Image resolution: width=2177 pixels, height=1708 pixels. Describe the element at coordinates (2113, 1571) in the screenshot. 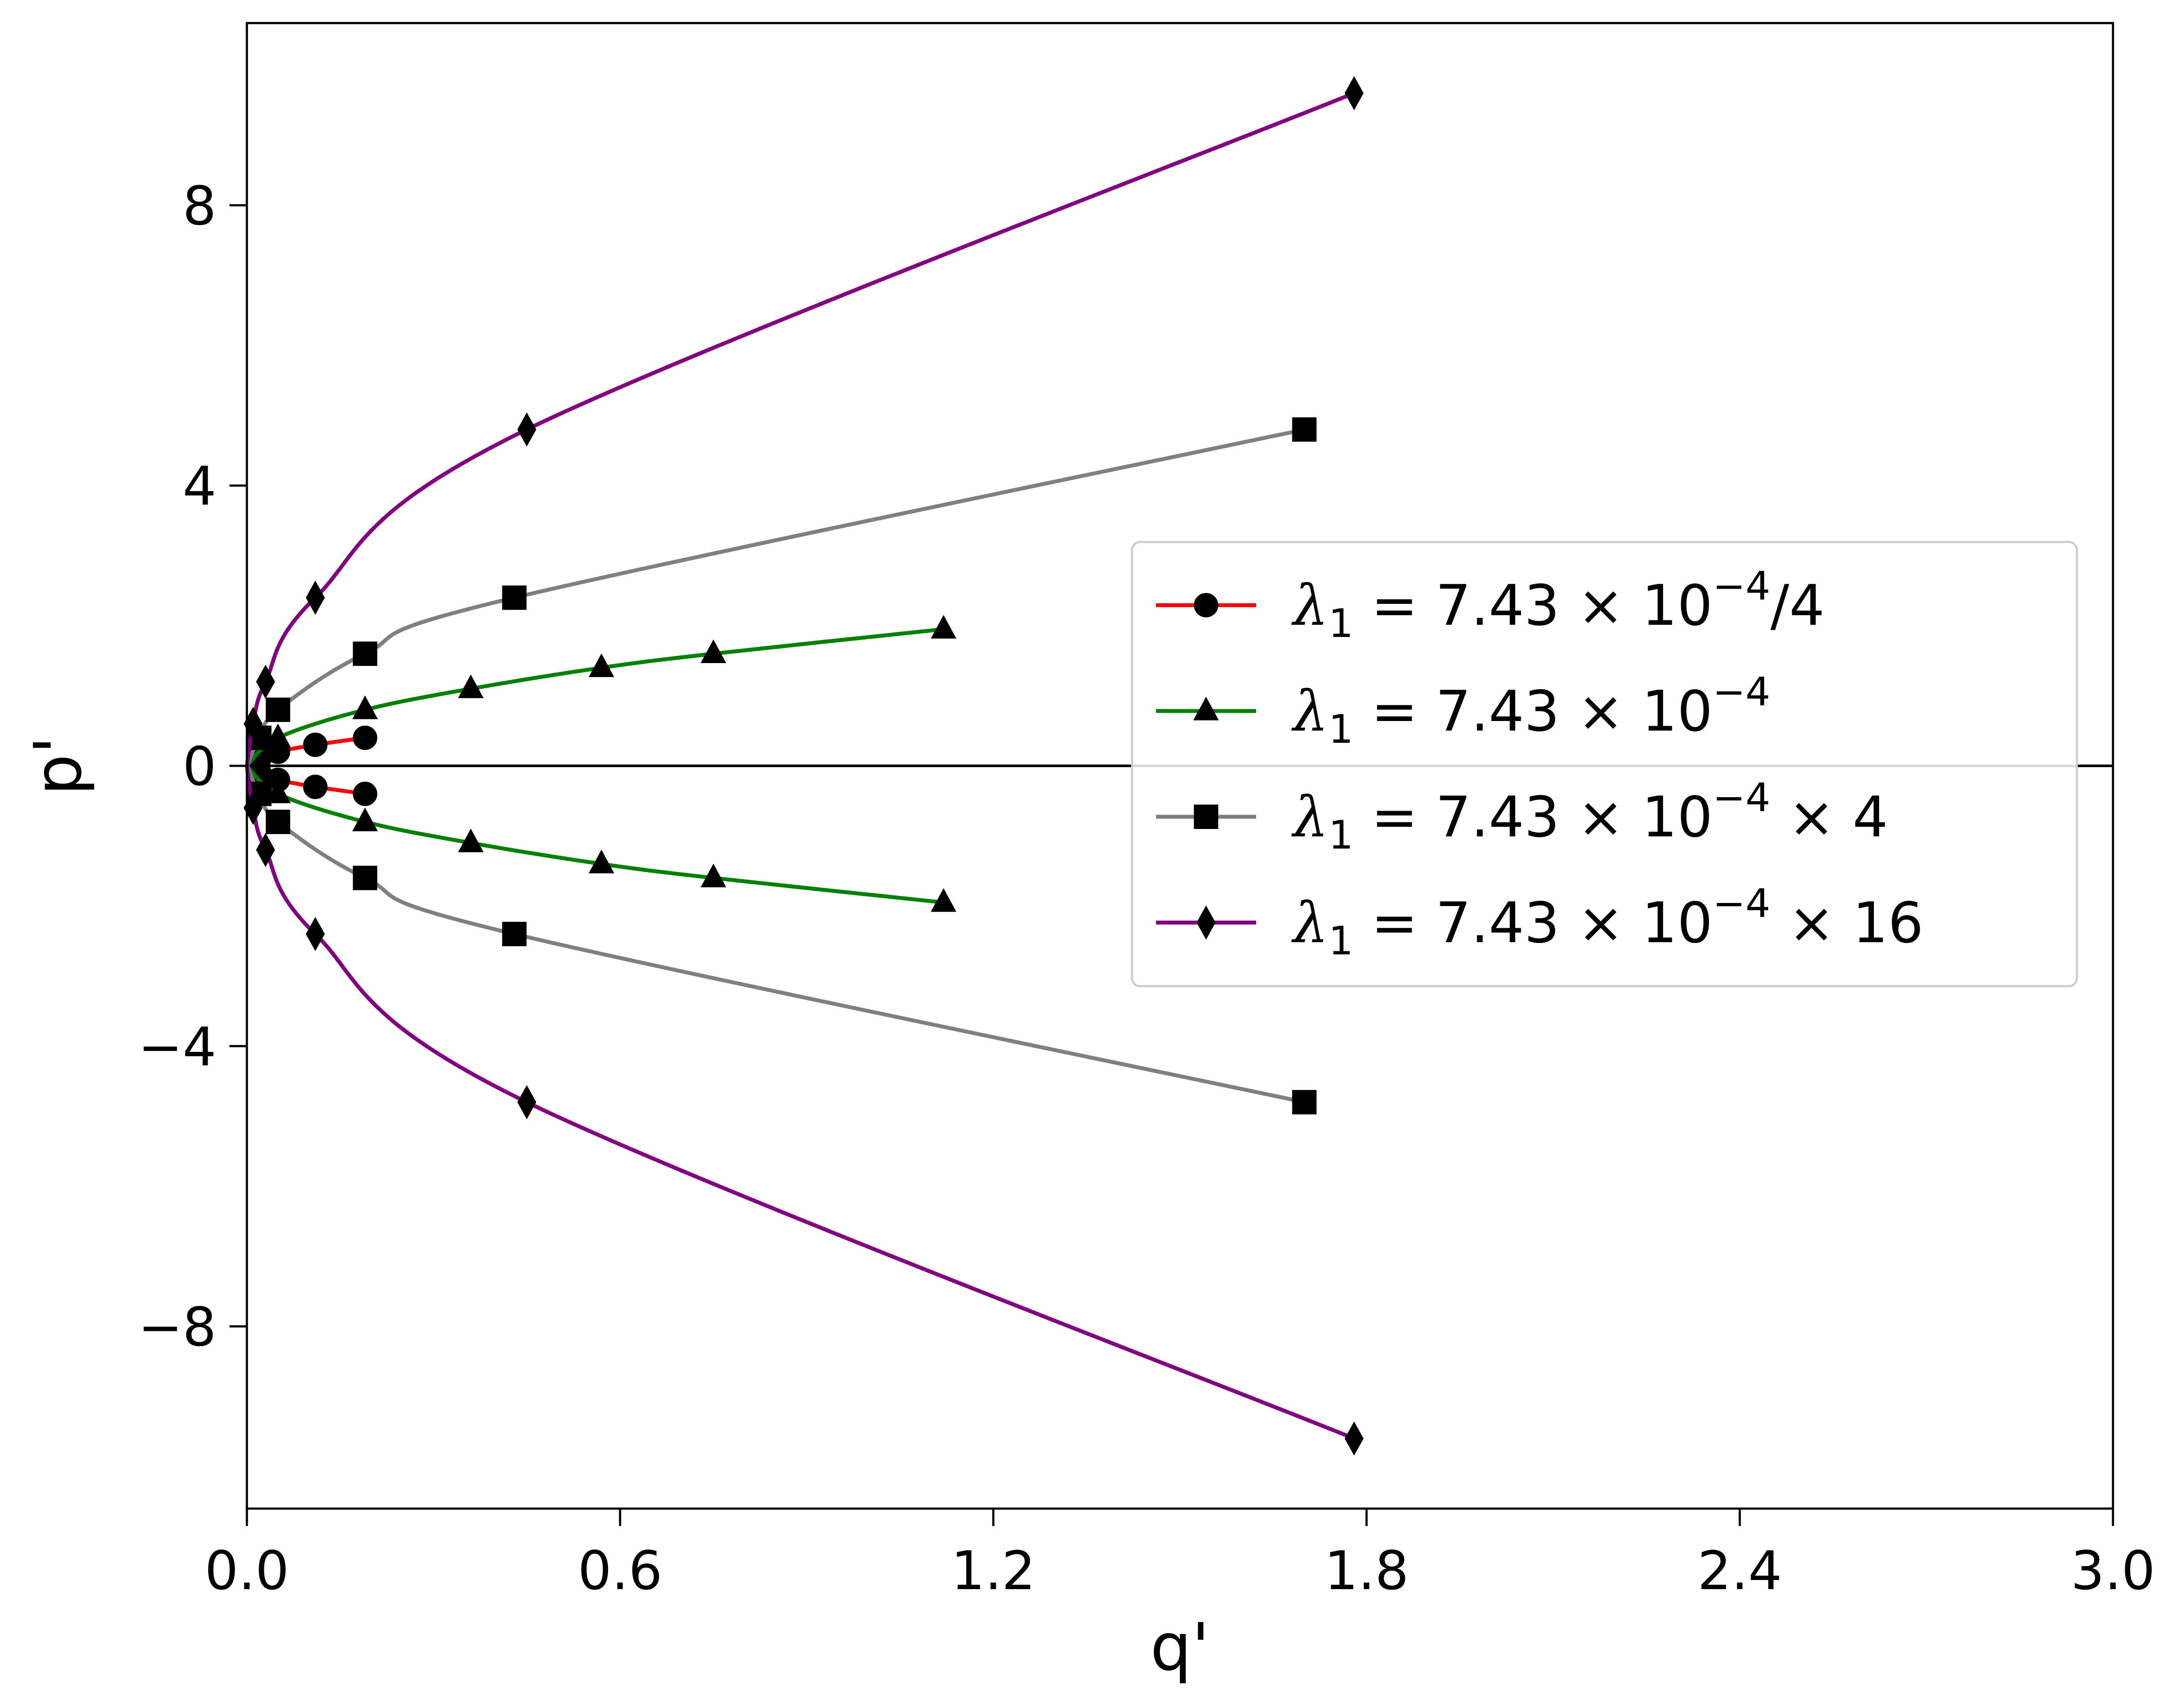

I see `x-tick-label: 3.0` at that location.